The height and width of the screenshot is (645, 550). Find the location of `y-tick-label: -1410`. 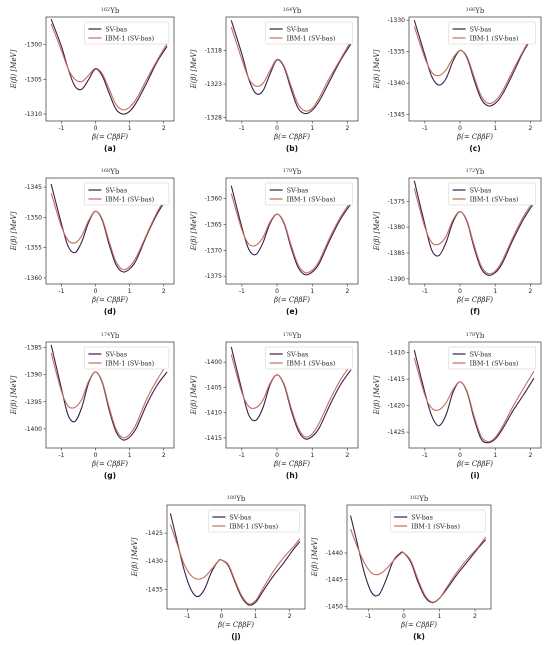

y-tick-label: -1410 is located at coordinates (397, 353).